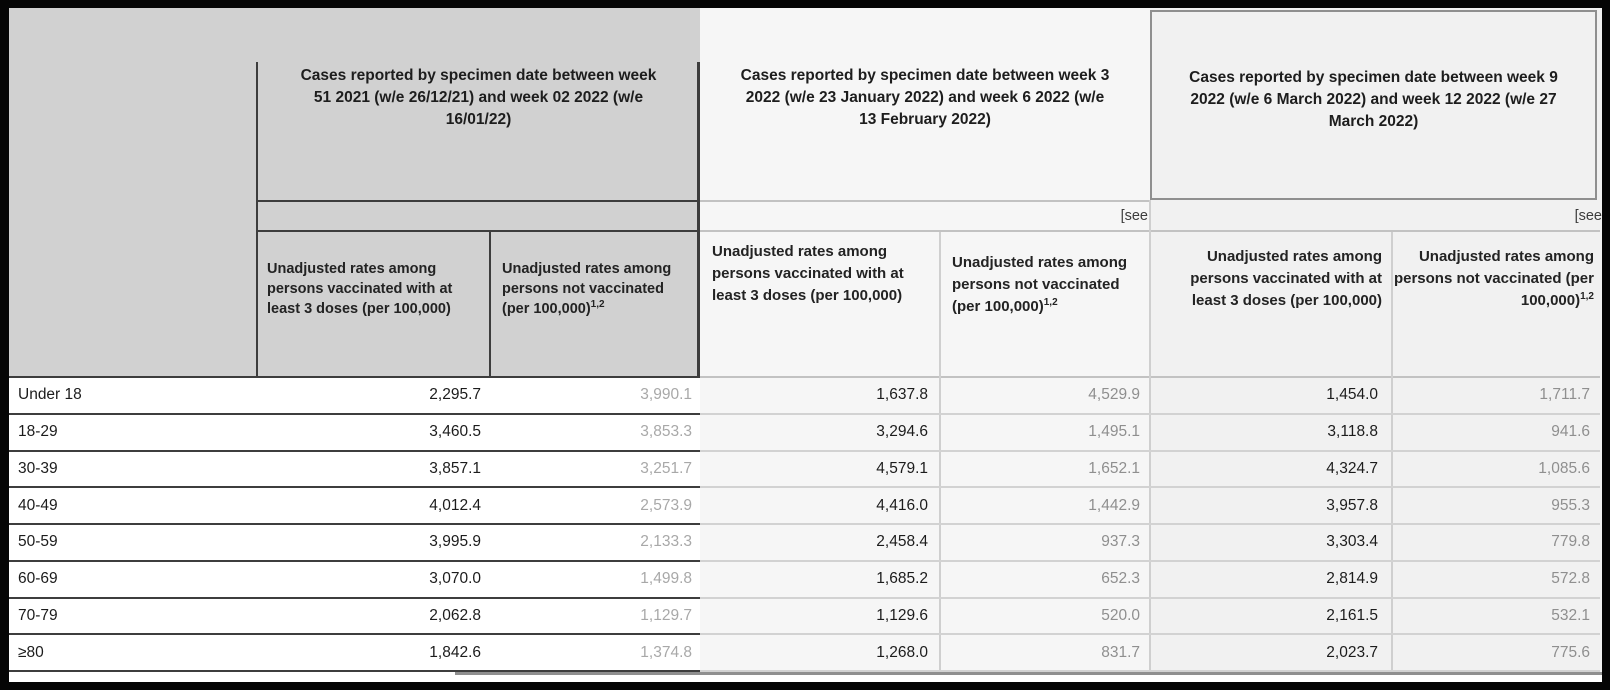 Image resolution: width=1610 pixels, height=690 pixels. I want to click on rate-g3-unvaccinated: 775.6, so click(1496, 653).